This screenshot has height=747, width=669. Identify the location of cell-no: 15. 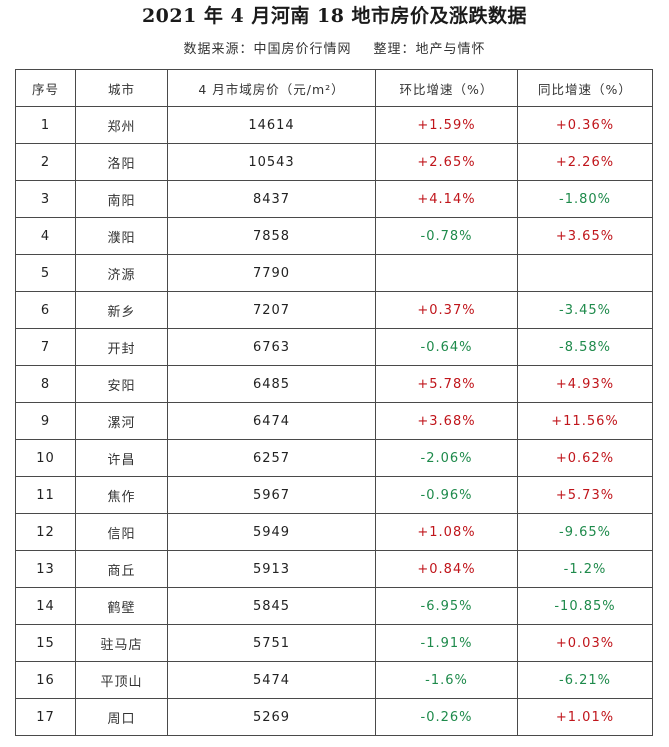
(45, 643).